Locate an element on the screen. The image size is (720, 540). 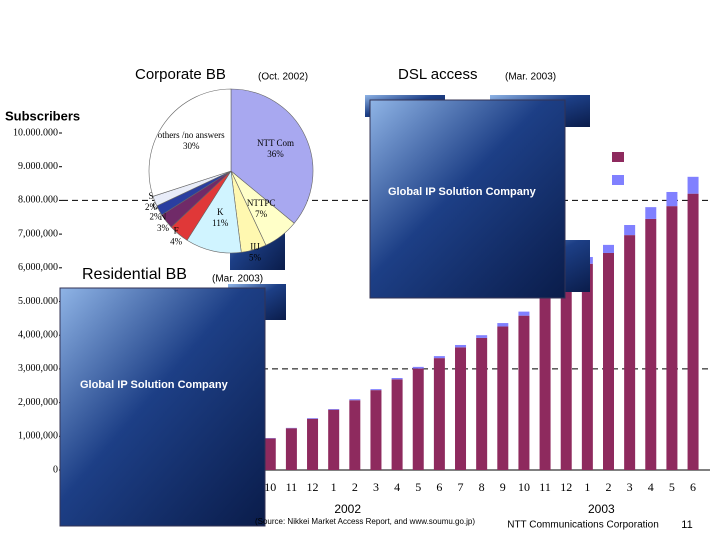
pie-label: C is located at coordinates (156, 206).